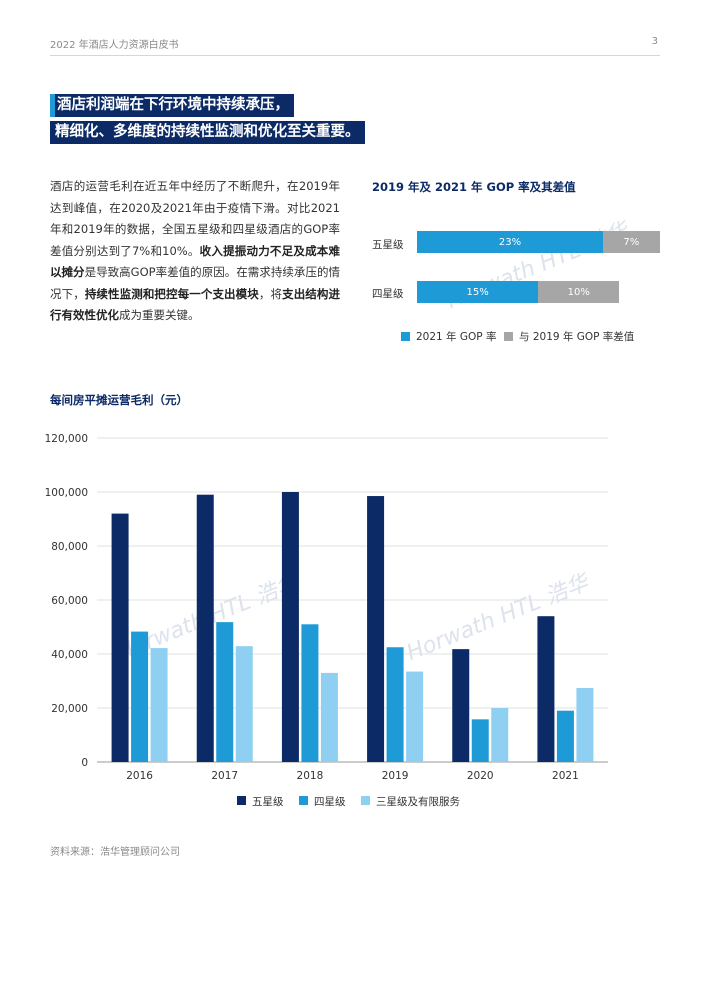 The image size is (710, 1004). I want to click on source-note: 资料来源：浩华管理顾问公司, so click(115, 850).